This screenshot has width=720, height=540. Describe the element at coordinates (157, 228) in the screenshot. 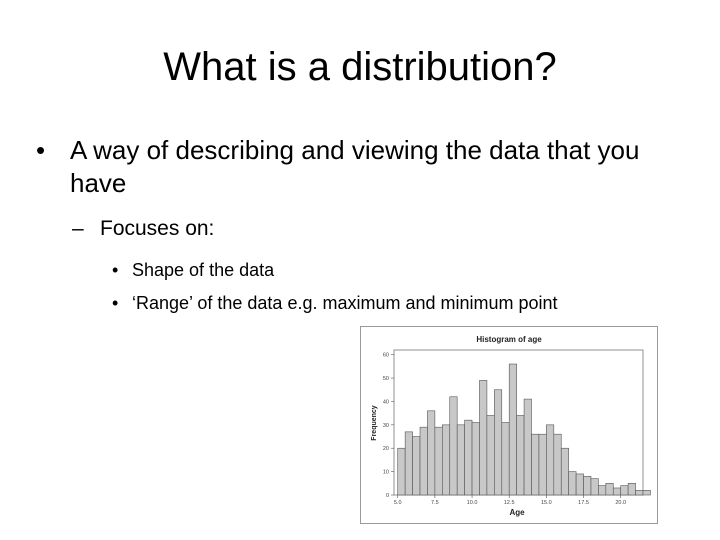

I see `sub-bullet-text: Focuses on:` at that location.